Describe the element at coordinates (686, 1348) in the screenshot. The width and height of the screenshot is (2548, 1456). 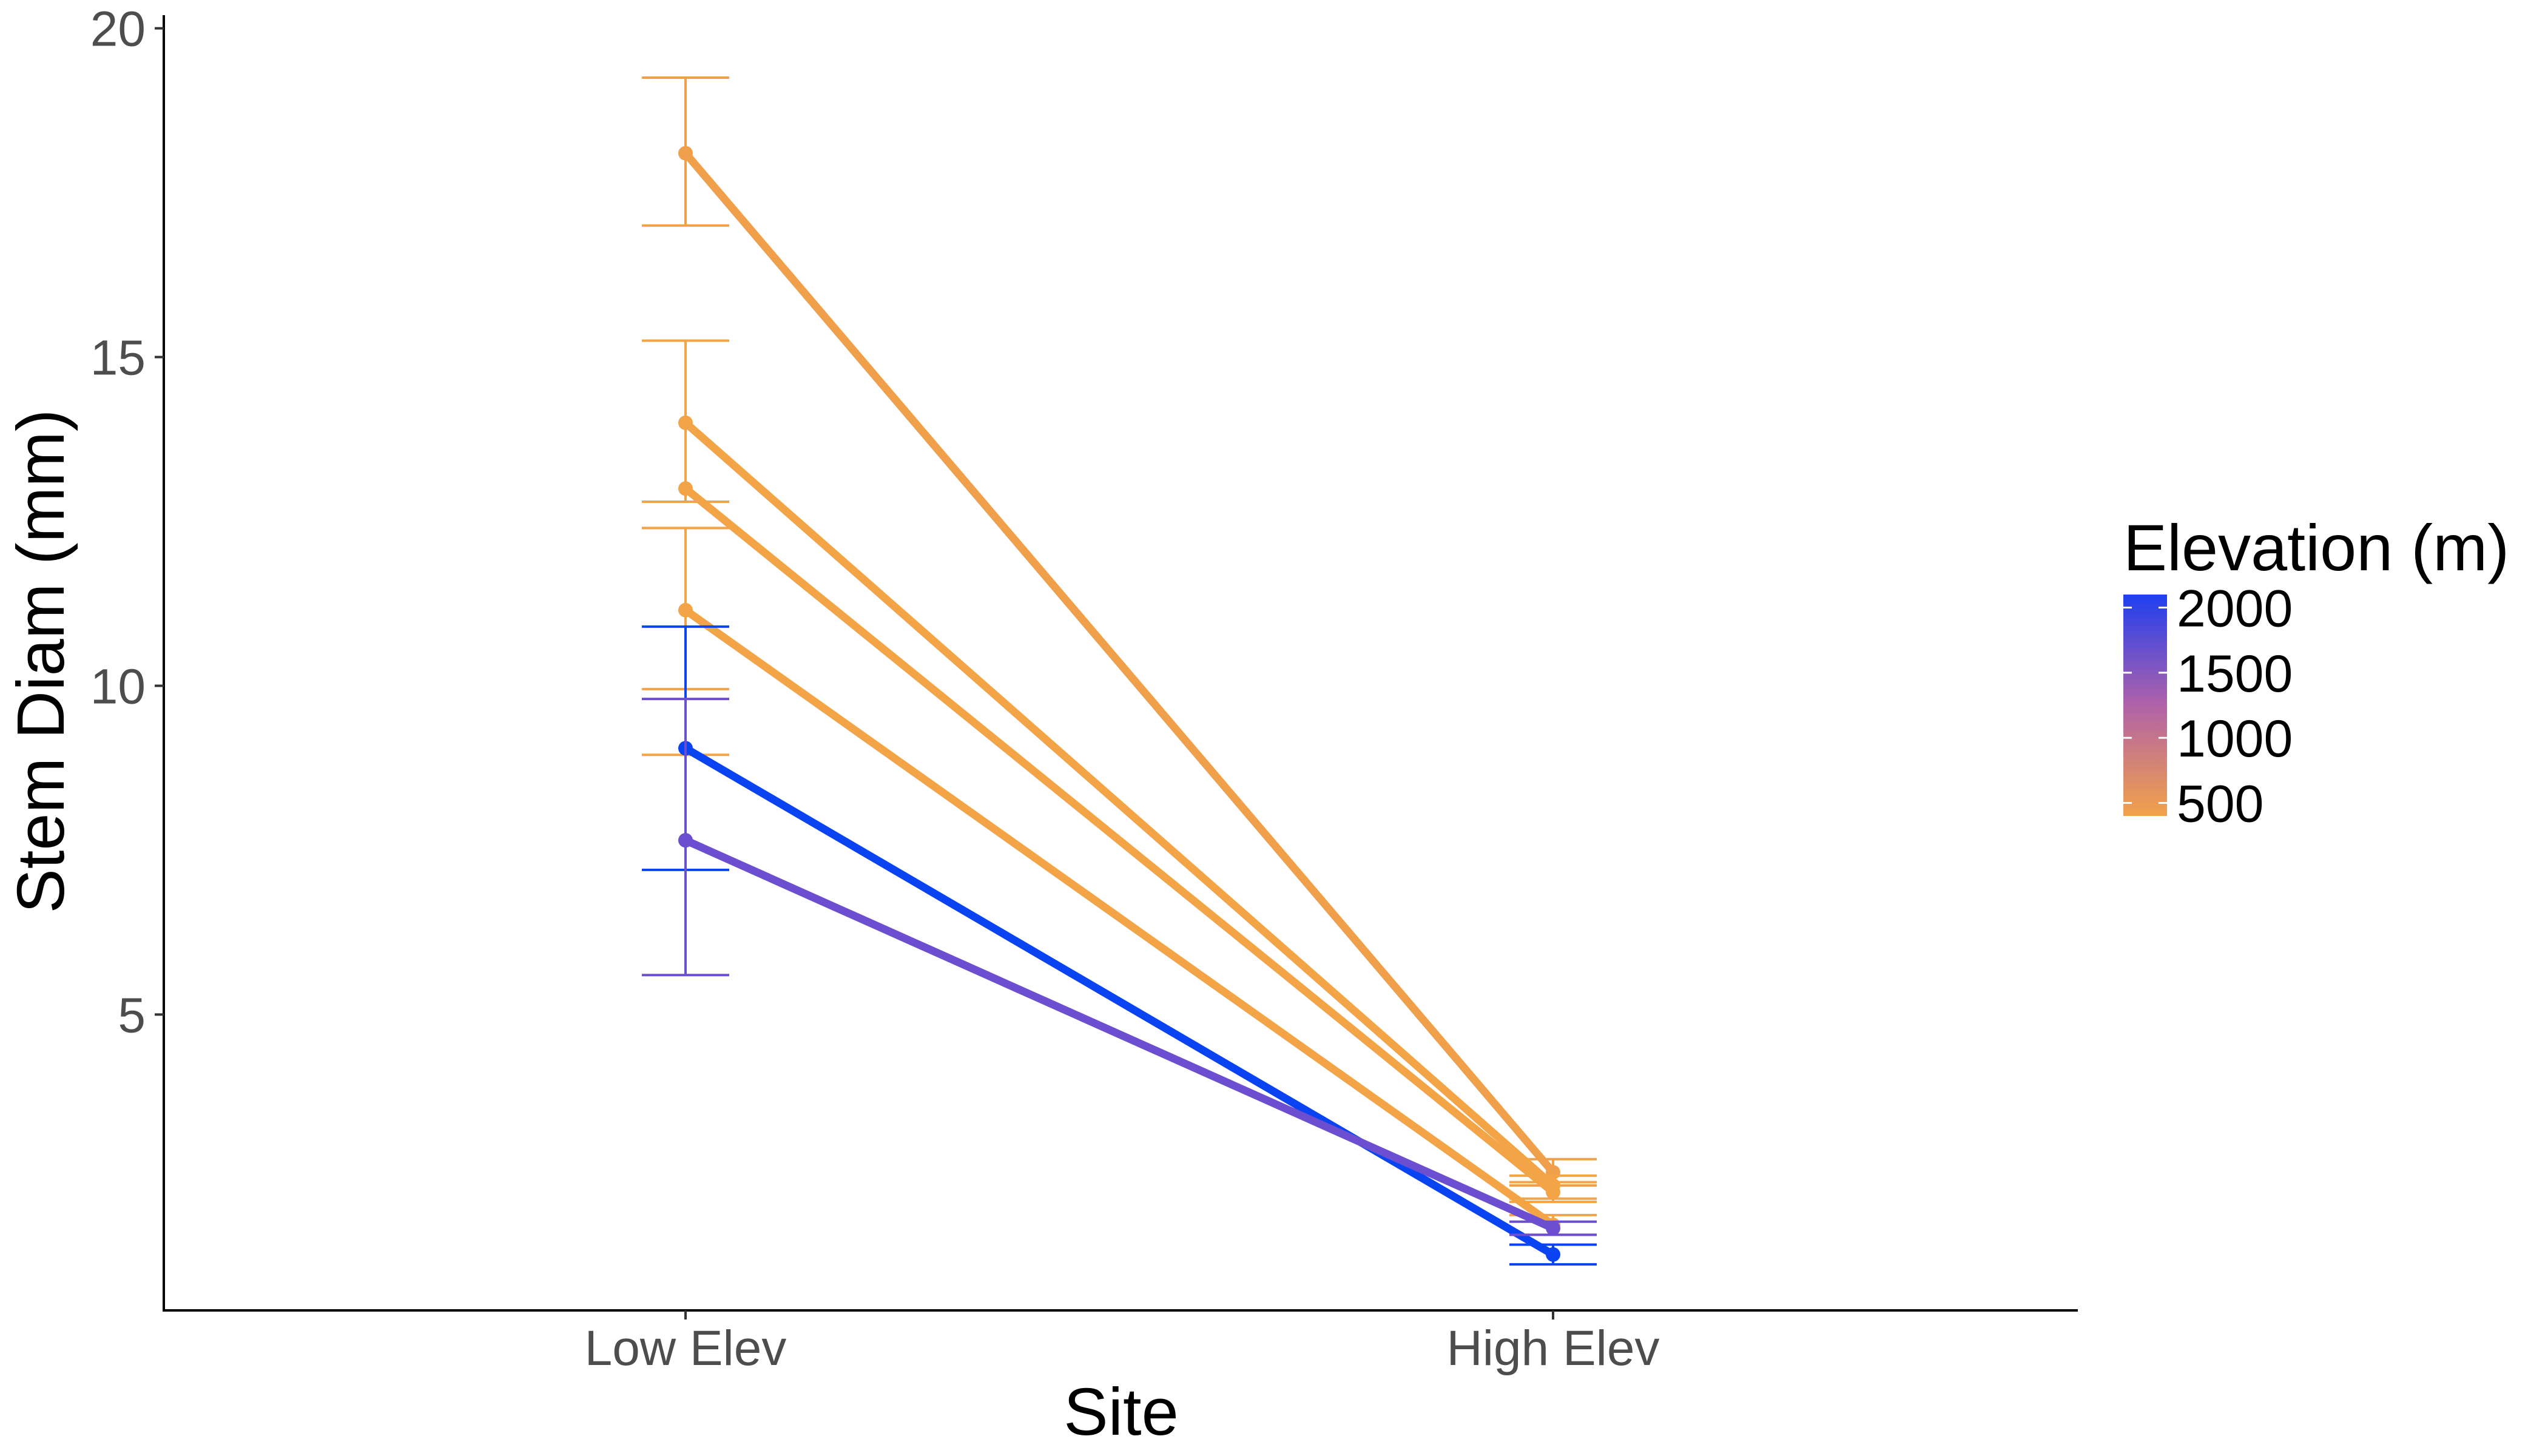
I see `x-tick-label: Low Elev` at that location.